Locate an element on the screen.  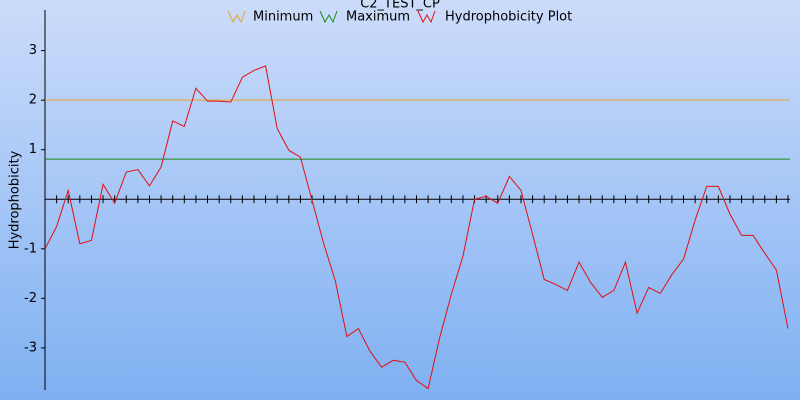
y-tick-label: 3 is located at coordinates (33, 50).